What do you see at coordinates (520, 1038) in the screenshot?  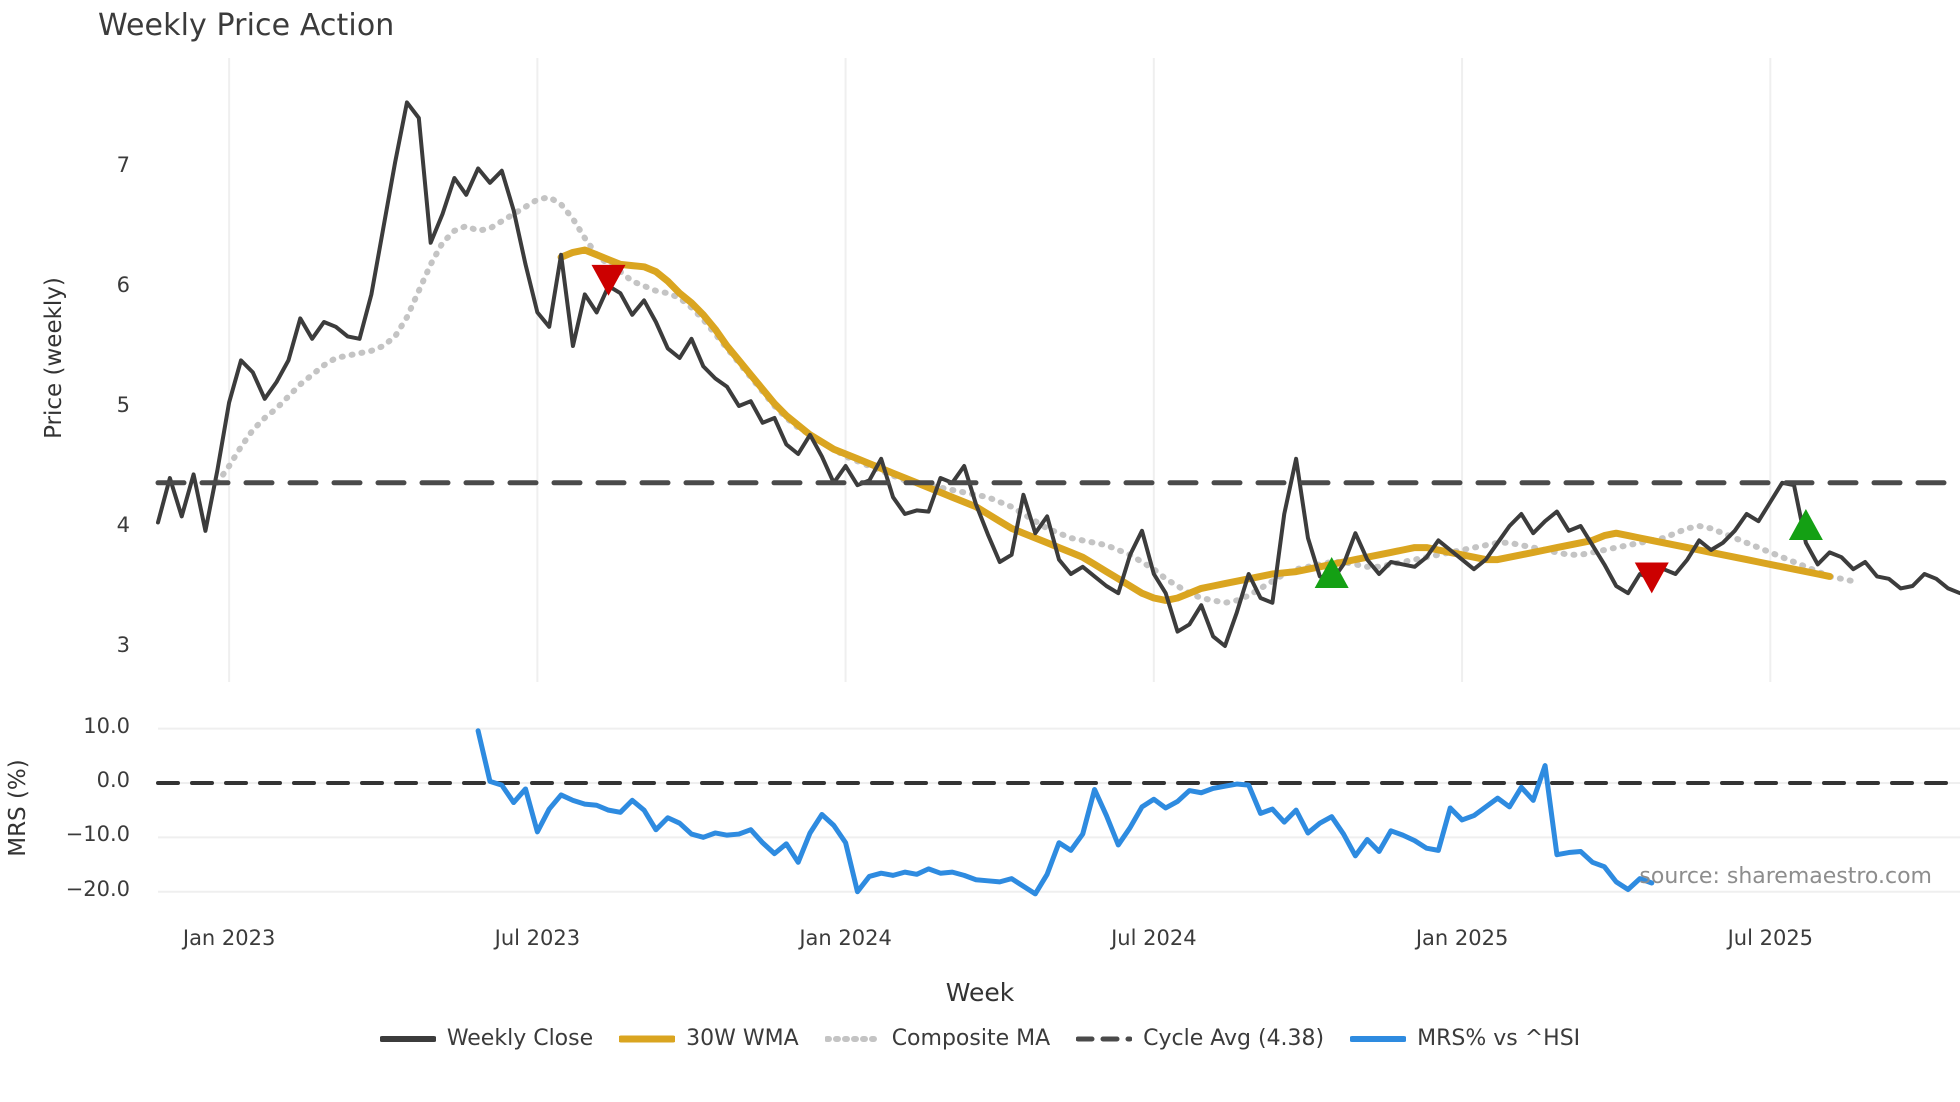 I see `legend-label: Weekly Close` at bounding box center [520, 1038].